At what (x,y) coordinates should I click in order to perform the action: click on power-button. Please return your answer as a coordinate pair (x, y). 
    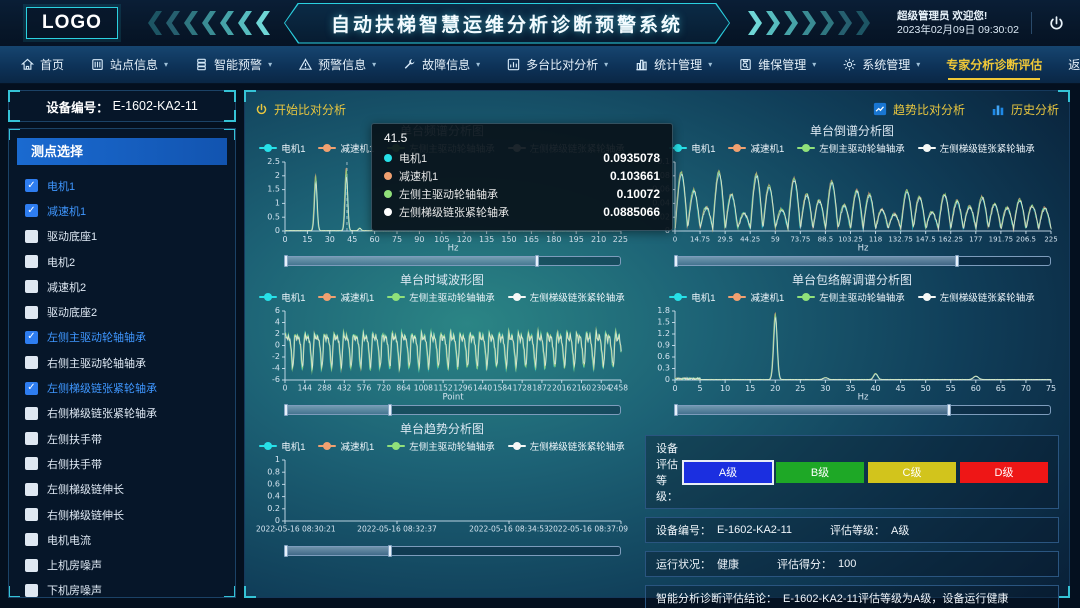
    Looking at the image, I should click on (1056, 23).